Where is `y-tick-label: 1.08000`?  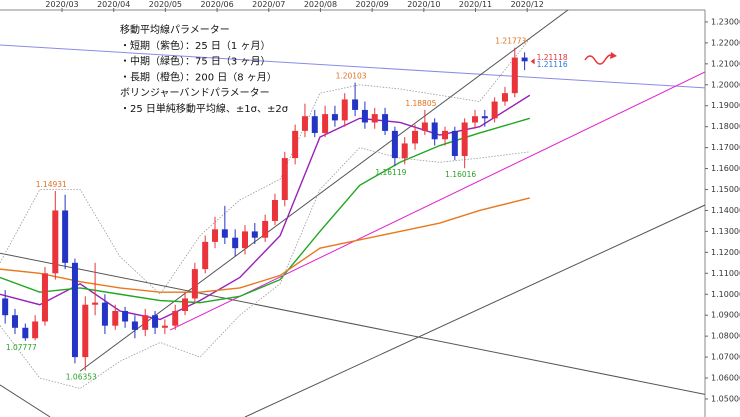 y-tick-label: 1.08000 is located at coordinates (725, 336).